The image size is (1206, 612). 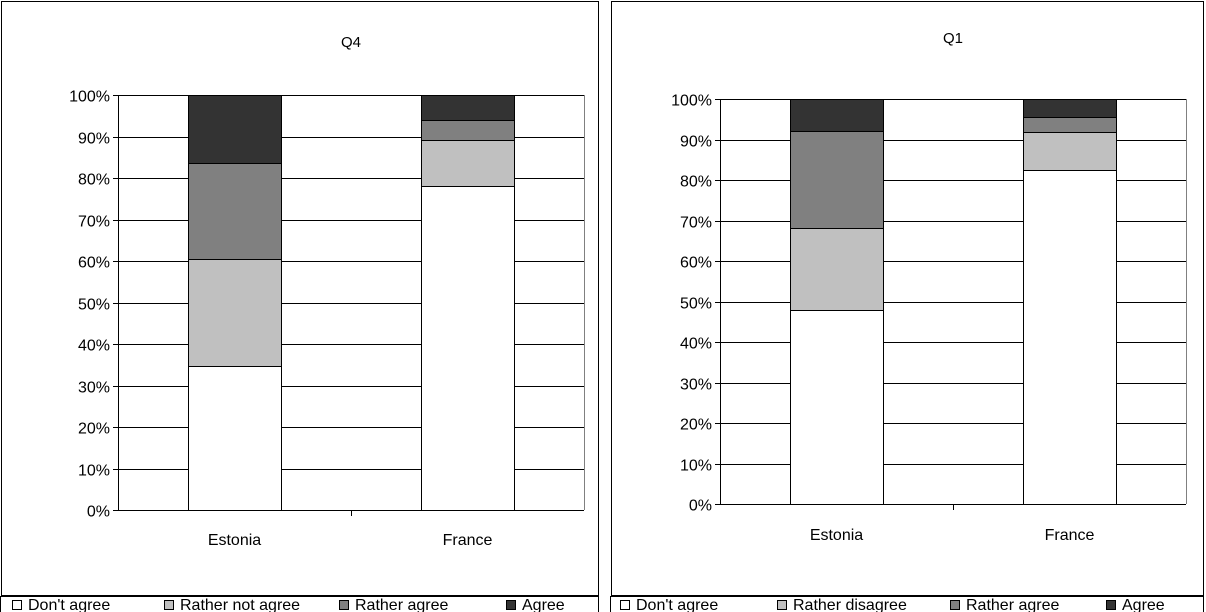 What do you see at coordinates (94, 305) in the screenshot?
I see `chart-1-ytick-label: 50%` at bounding box center [94, 305].